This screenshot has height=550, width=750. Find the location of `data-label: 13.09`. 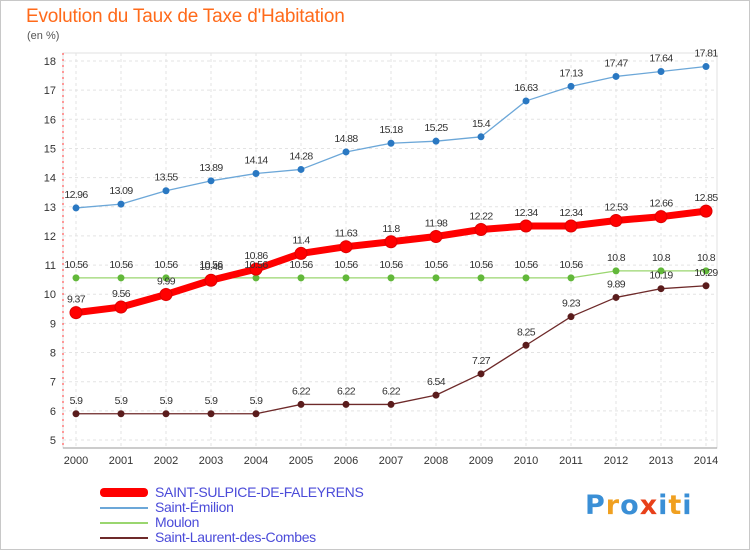

data-label: 13.09 is located at coordinates (121, 191).